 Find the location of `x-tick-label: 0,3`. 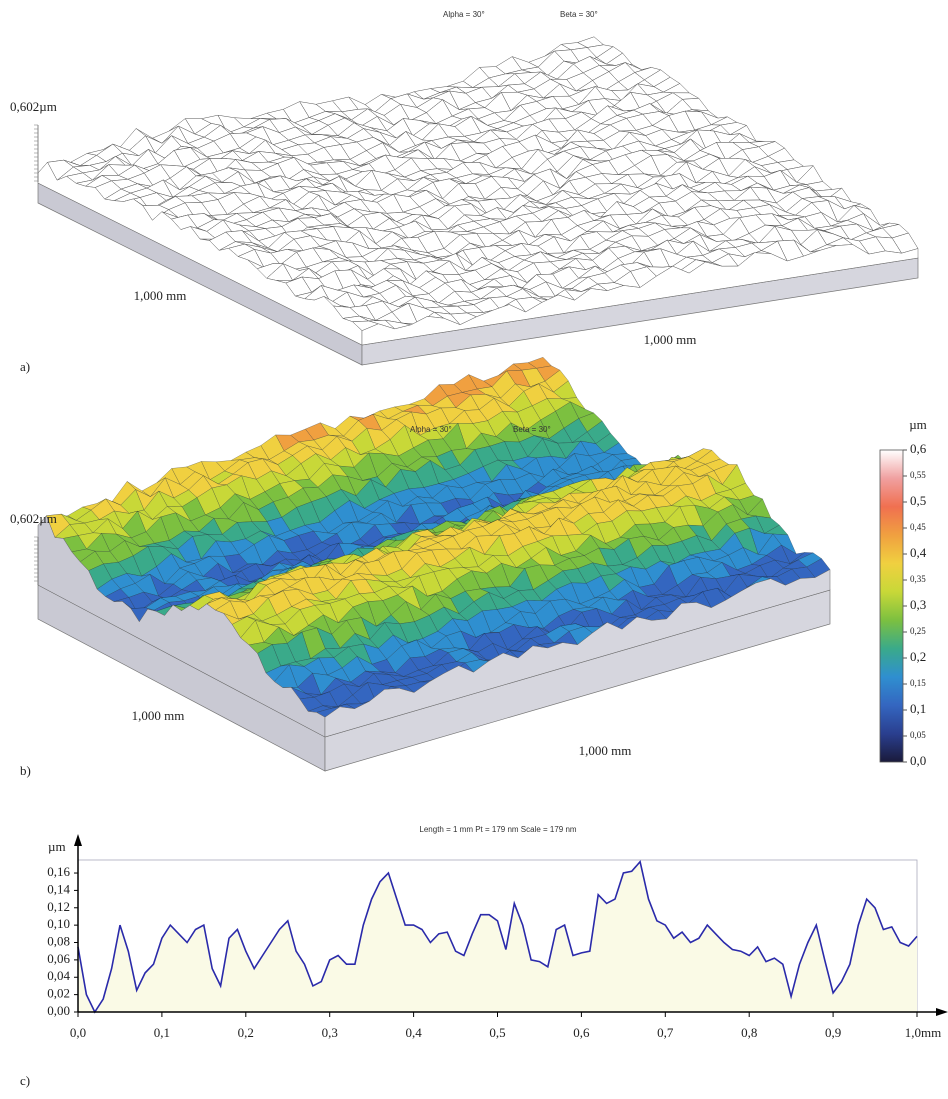

x-tick-label: 0,3 is located at coordinates (330, 1032).